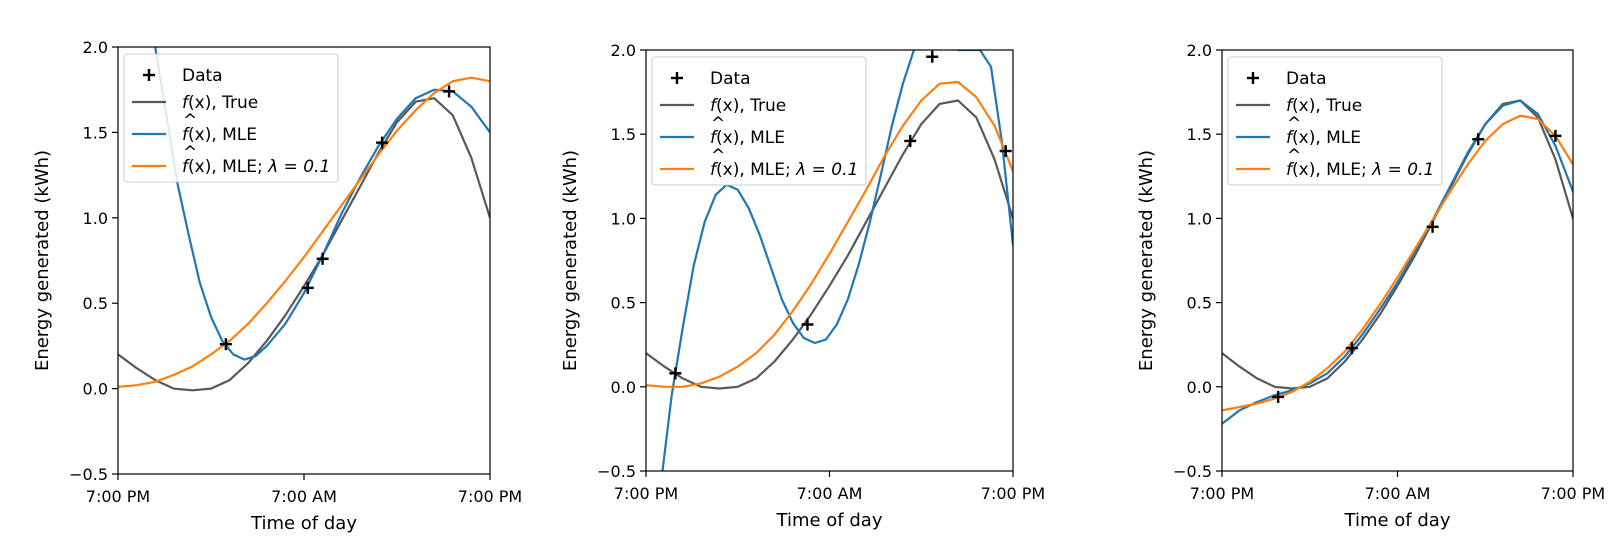  I want to click on series-lines, so click(304, 219).